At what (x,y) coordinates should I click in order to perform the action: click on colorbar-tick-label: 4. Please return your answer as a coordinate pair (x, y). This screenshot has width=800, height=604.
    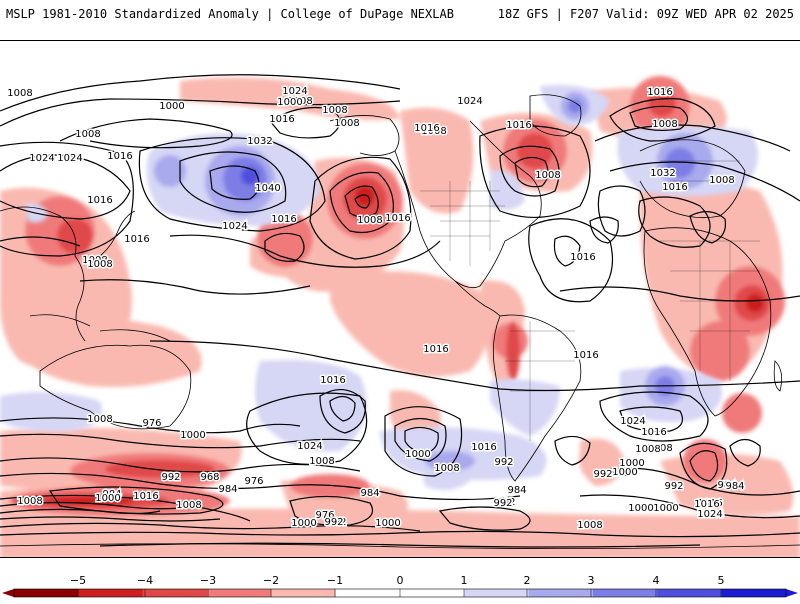
    Looking at the image, I should click on (656, 580).